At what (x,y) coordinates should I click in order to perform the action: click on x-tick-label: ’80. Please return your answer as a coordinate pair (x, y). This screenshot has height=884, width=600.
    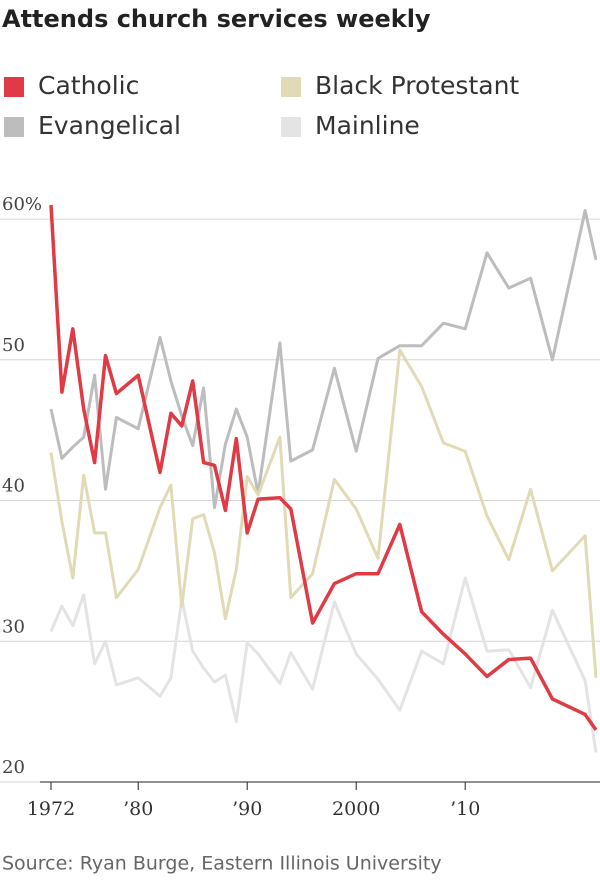
    Looking at the image, I should click on (138, 809).